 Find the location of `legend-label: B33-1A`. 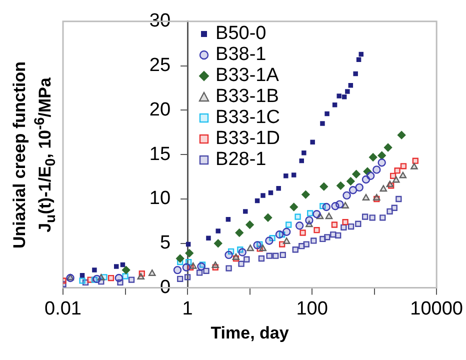

legend-label: B33-1A is located at coordinates (247, 75).